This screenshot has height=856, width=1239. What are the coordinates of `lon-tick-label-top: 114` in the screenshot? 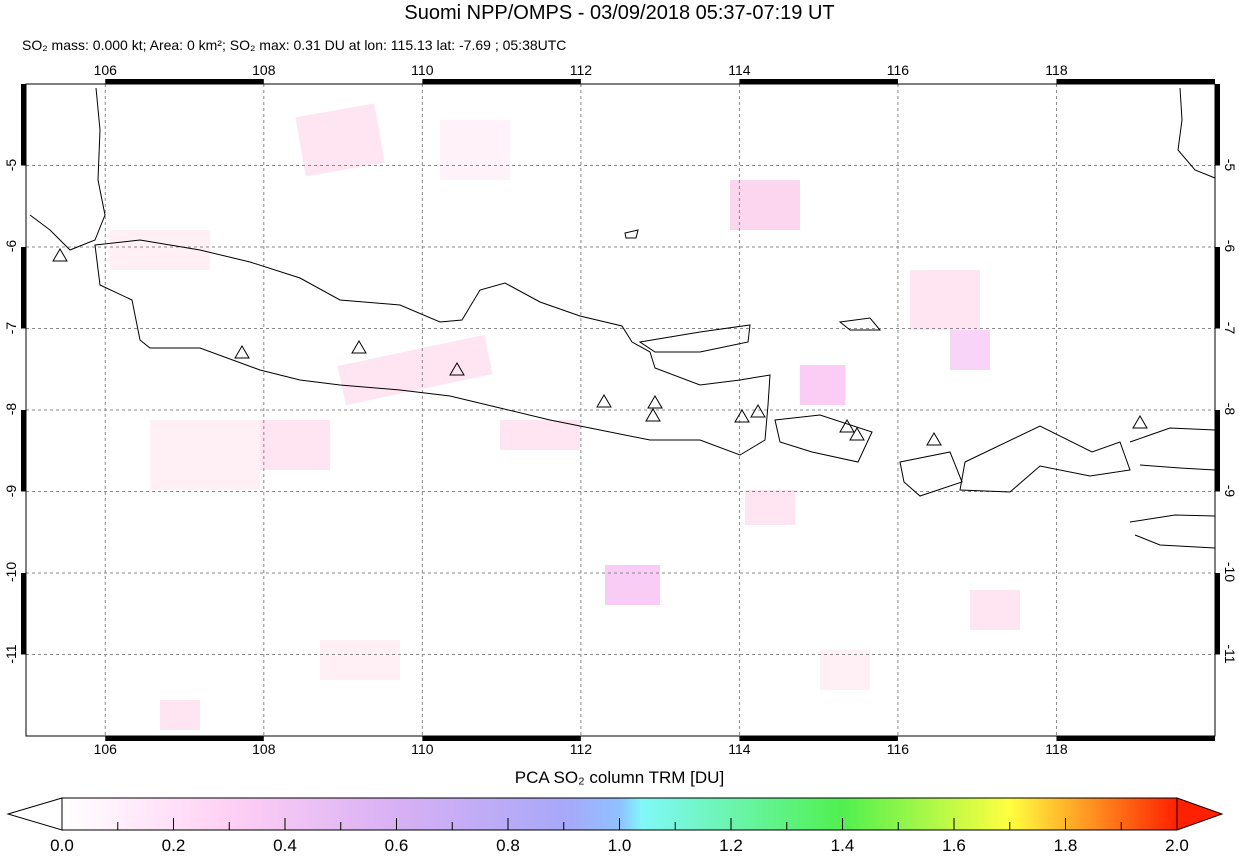 It's located at (739, 70).